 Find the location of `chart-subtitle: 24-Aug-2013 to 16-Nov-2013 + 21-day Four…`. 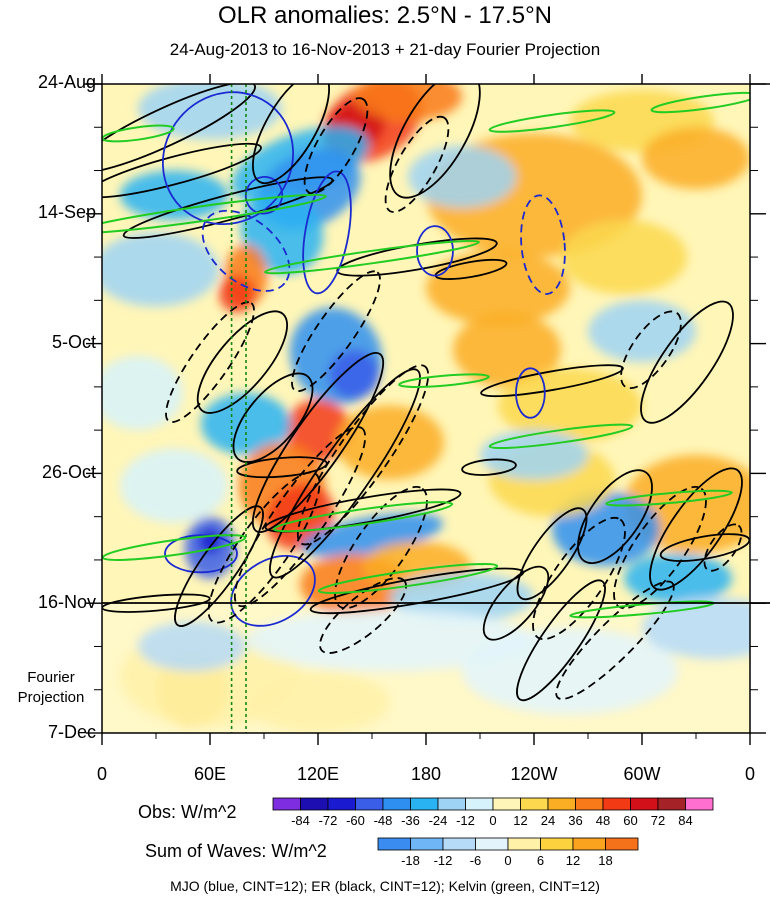

chart-subtitle: 24-Aug-2013 to 16-Nov-2013 + 21-day Four… is located at coordinates (385, 49).